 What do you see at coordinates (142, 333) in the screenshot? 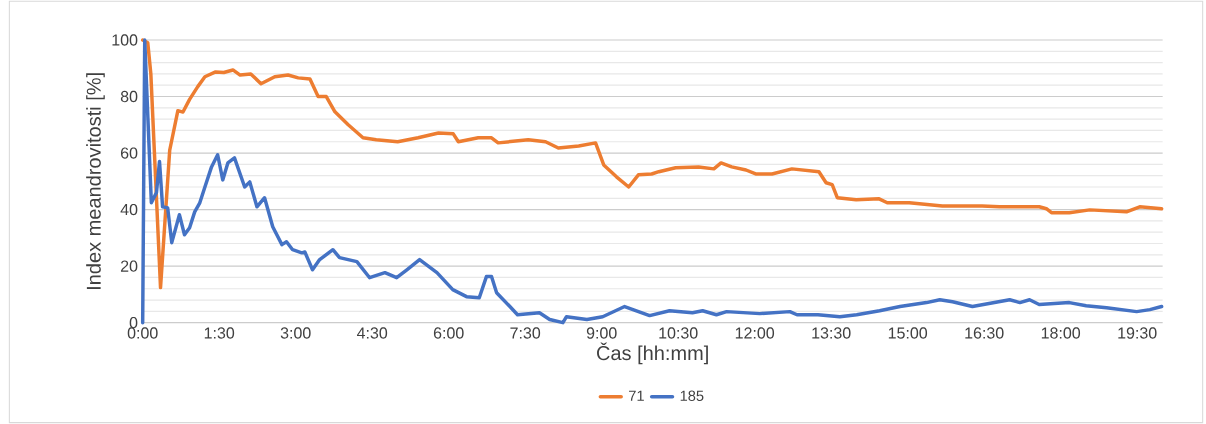
I see `x-tick-label: 0:00` at bounding box center [142, 333].